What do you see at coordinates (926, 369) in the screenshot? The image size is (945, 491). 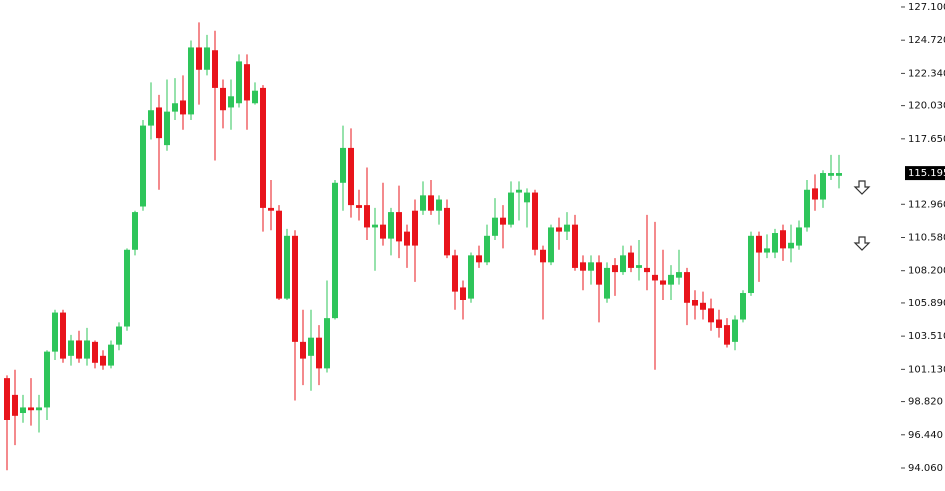 I see `y-tick-label: 101.130` at bounding box center [926, 369].